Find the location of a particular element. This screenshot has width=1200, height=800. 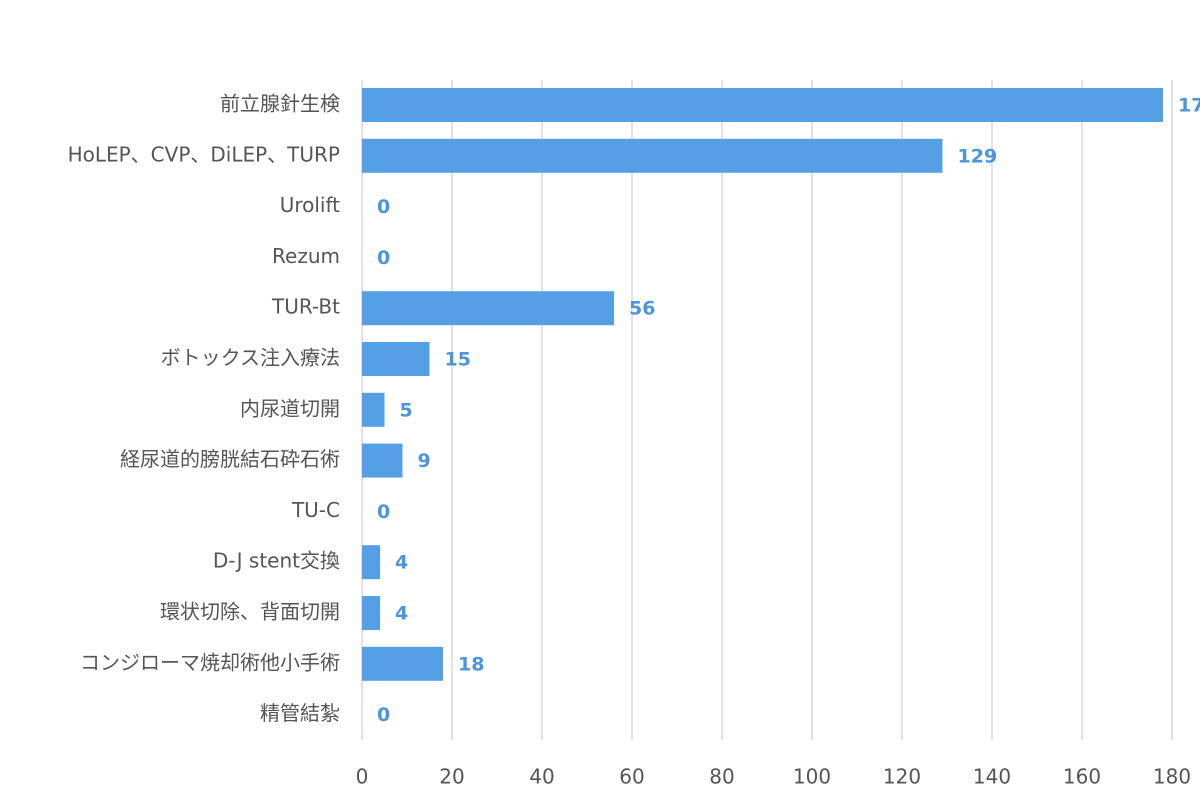

y-tick-label: 前立腺針生検 is located at coordinates (280, 104).